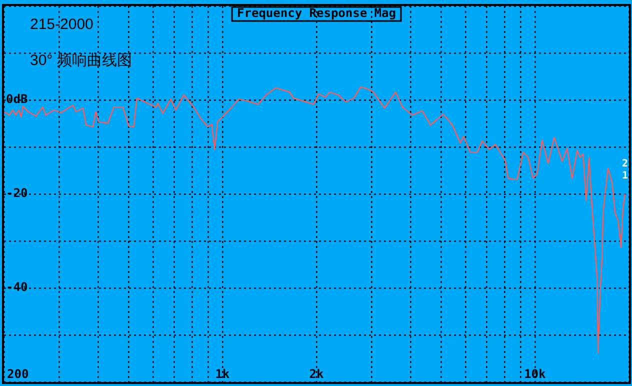 The height and width of the screenshot is (386, 632). Describe the element at coordinates (17, 99) in the screenshot. I see `y-tick-label: 0dB` at that location.